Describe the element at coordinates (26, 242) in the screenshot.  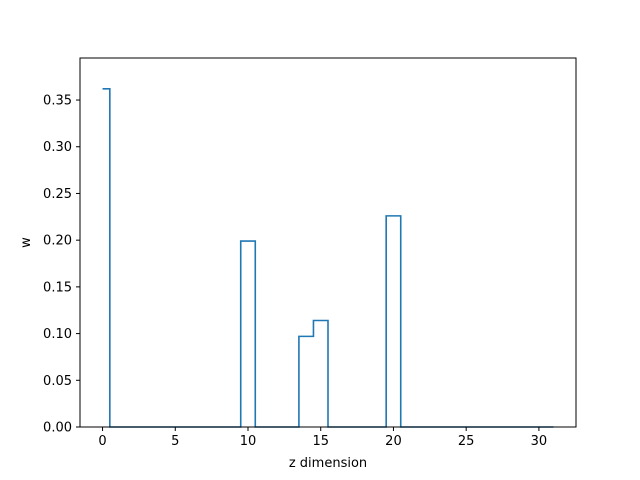
I see `y-axis-label: w` at that location.